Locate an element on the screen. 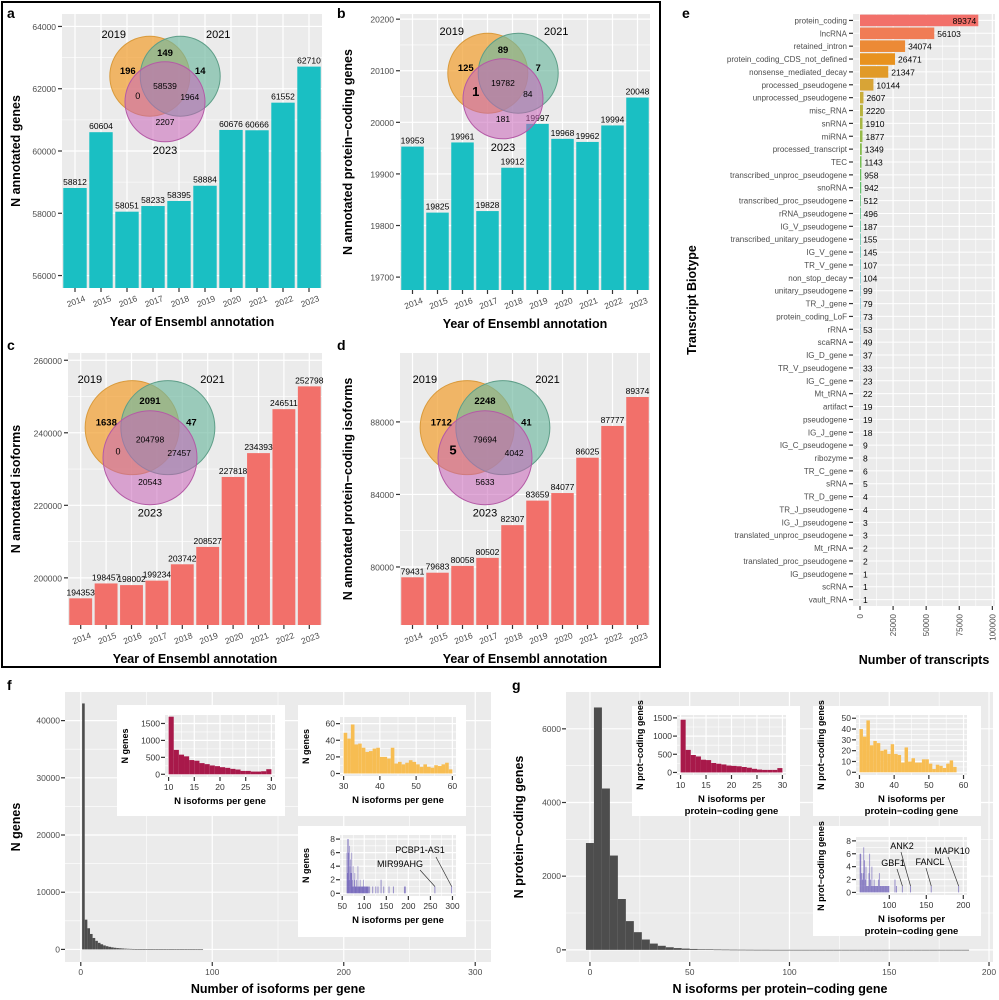 The height and width of the screenshot is (1000, 999). bar-value-label: 198457 is located at coordinates (106, 577).